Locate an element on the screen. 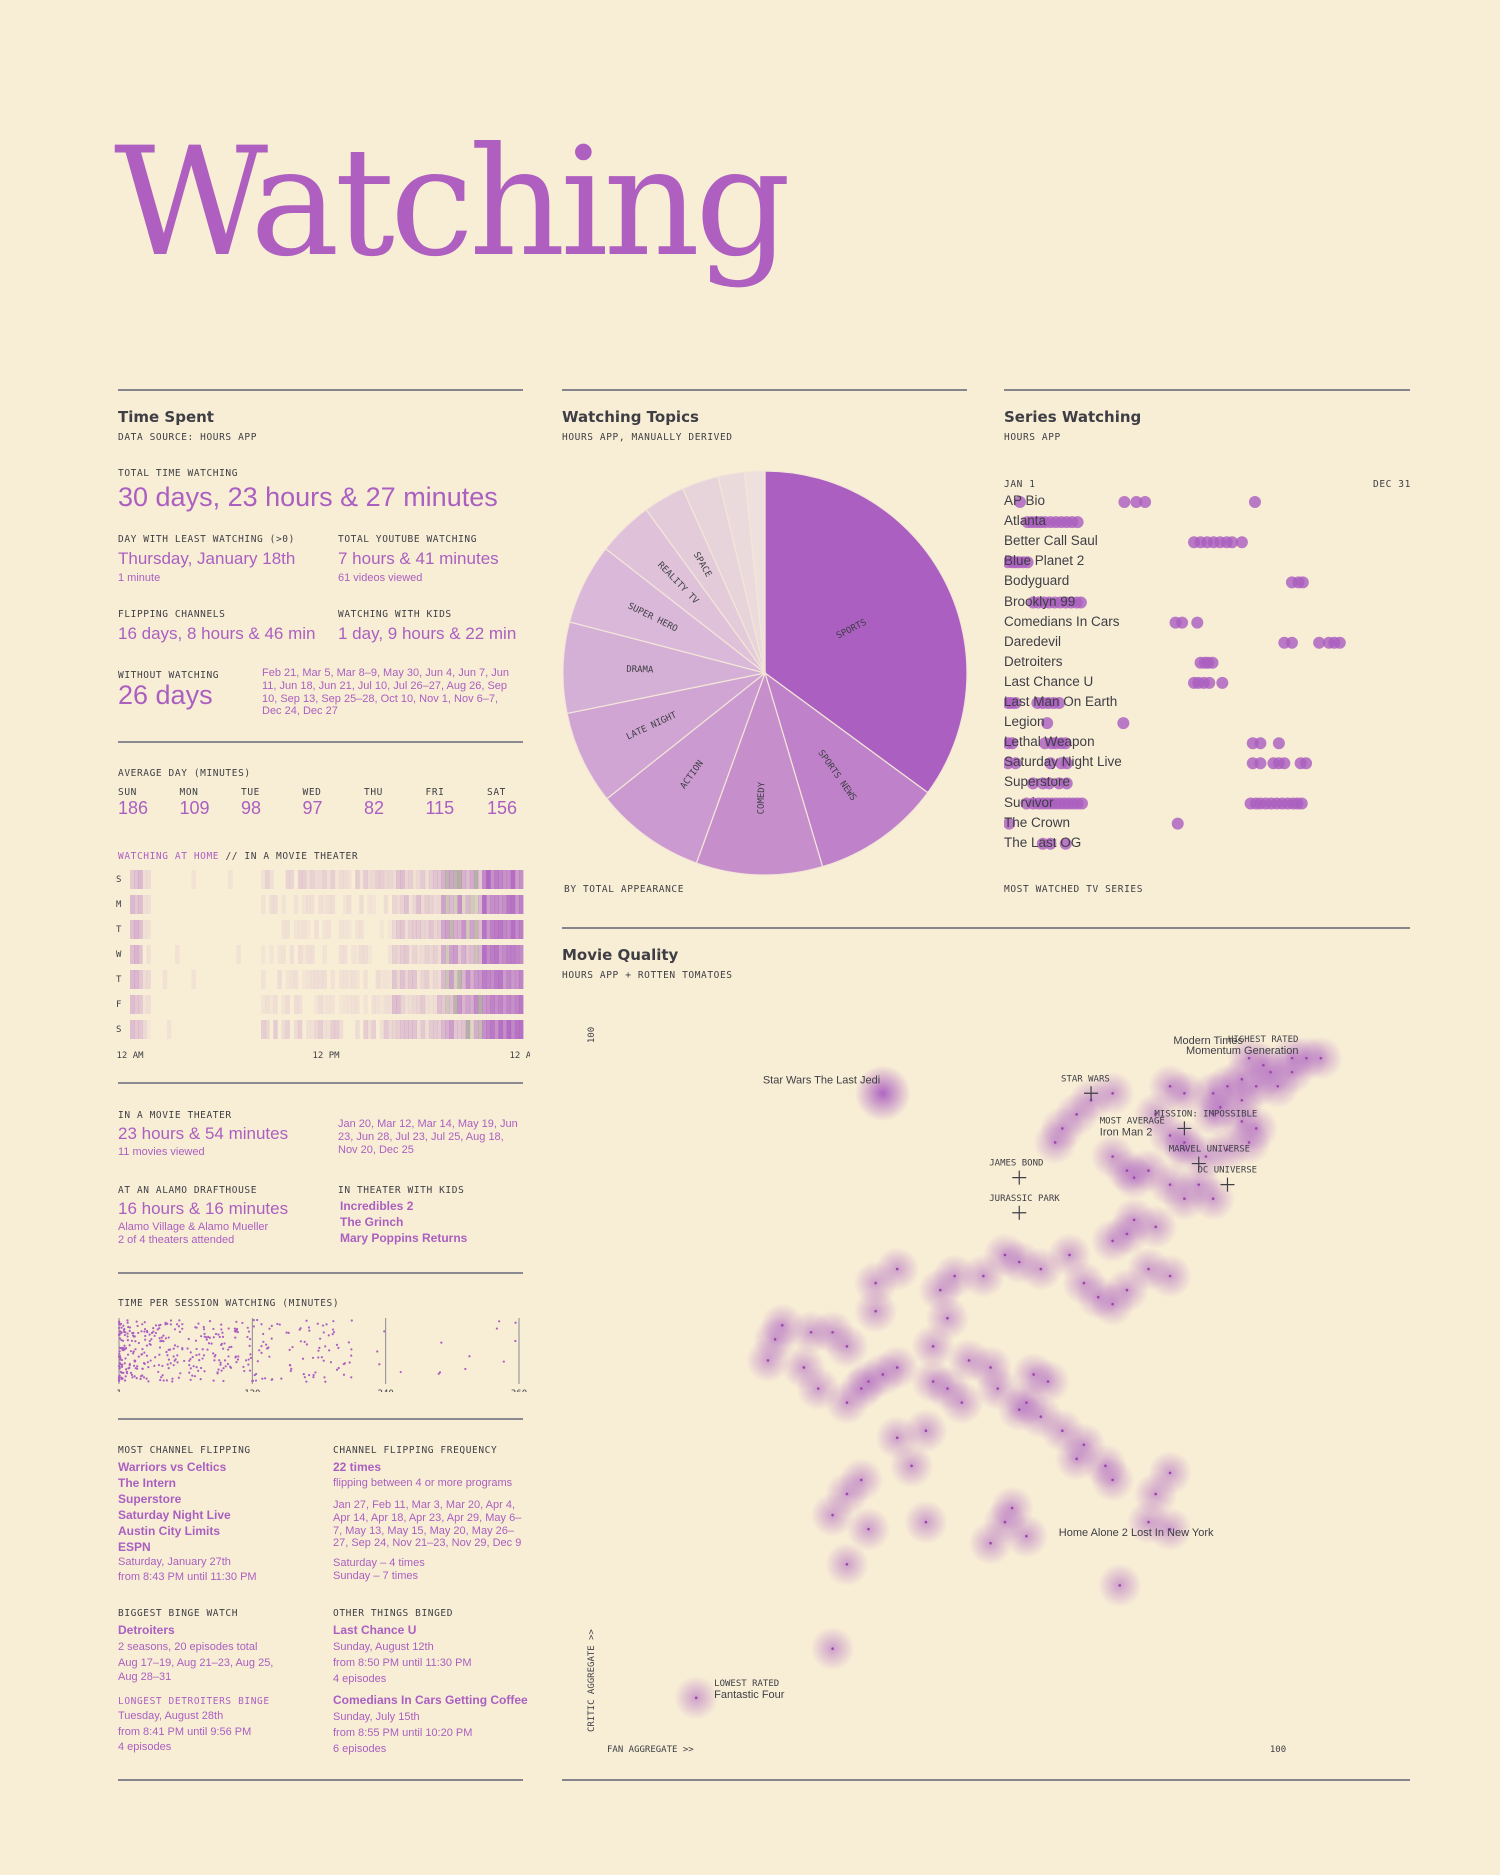 The height and width of the screenshot is (1875, 1500). series-episode-dot is located at coordinates (1059, 703).